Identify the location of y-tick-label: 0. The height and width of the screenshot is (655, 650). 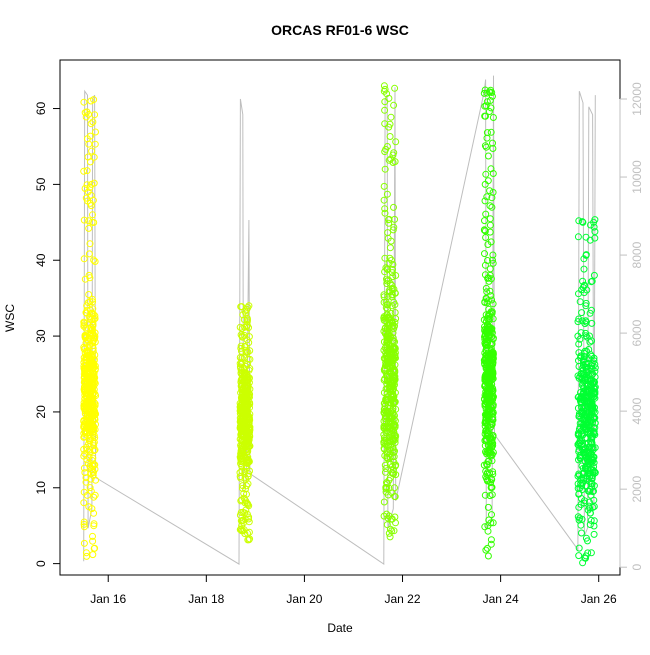
(41, 563).